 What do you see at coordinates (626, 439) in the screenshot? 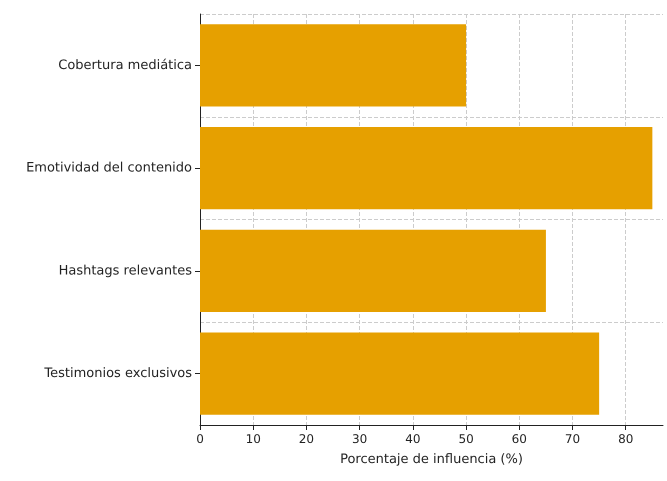
I see `x-tick-label: 80` at bounding box center [626, 439].